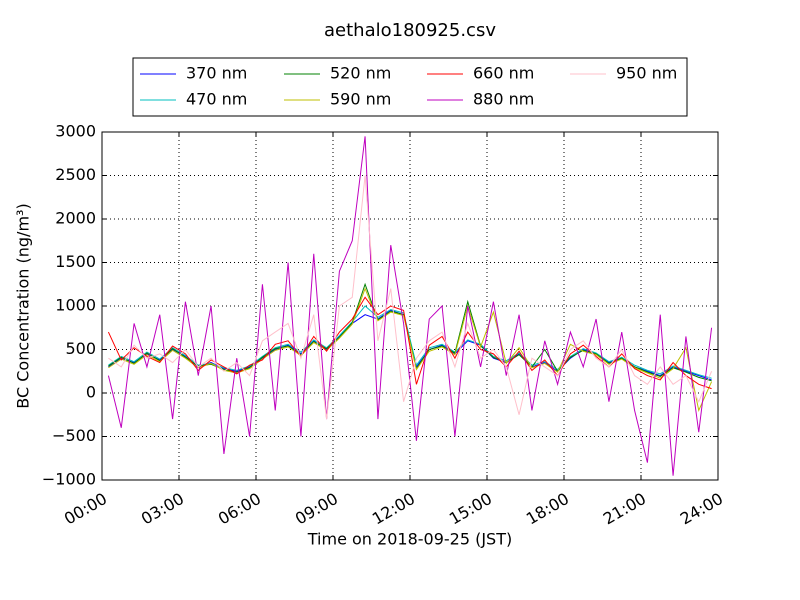 The image size is (800, 600). I want to click on y-tick-label: 3000, so click(75, 131).